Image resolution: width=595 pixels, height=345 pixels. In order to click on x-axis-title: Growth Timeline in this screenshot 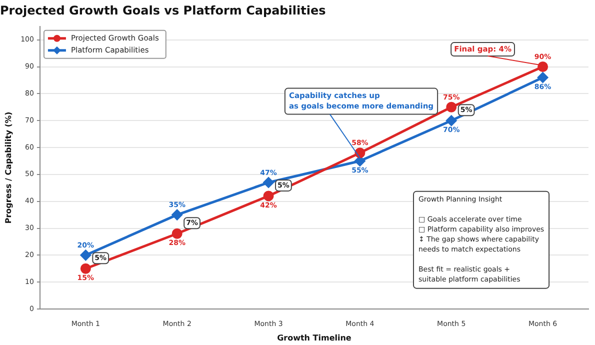, I will do `click(314, 337)`.